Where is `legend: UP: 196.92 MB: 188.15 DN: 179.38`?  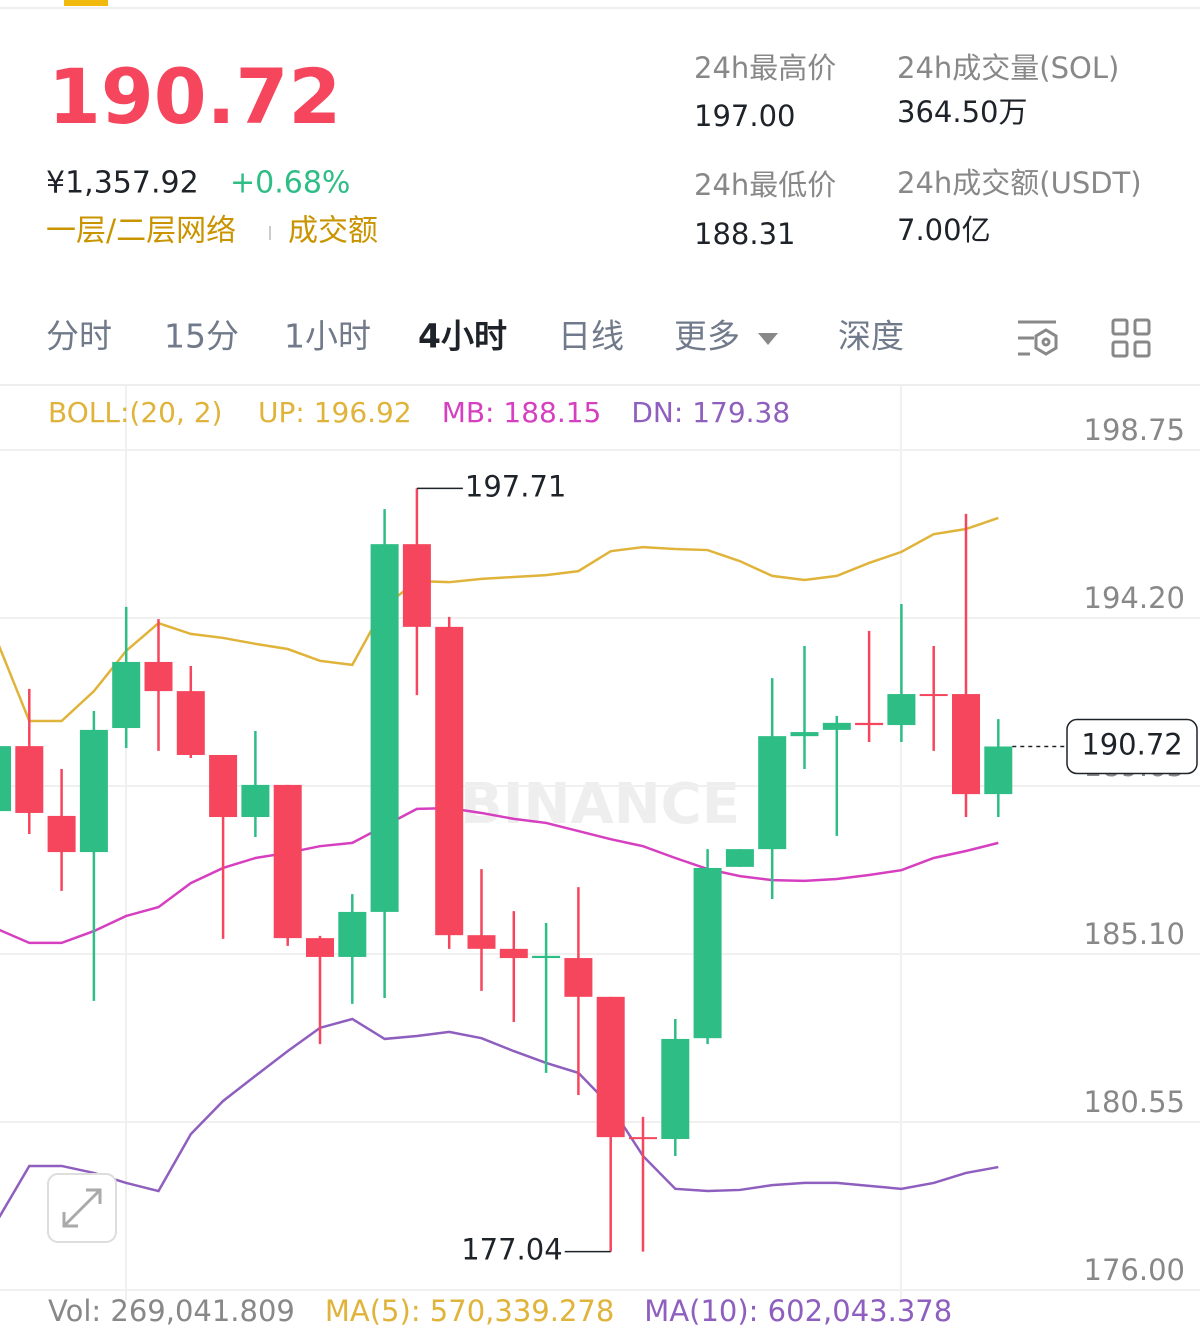 legend: UP: 196.92 MB: 188.15 DN: 179.38 is located at coordinates (524, 412).